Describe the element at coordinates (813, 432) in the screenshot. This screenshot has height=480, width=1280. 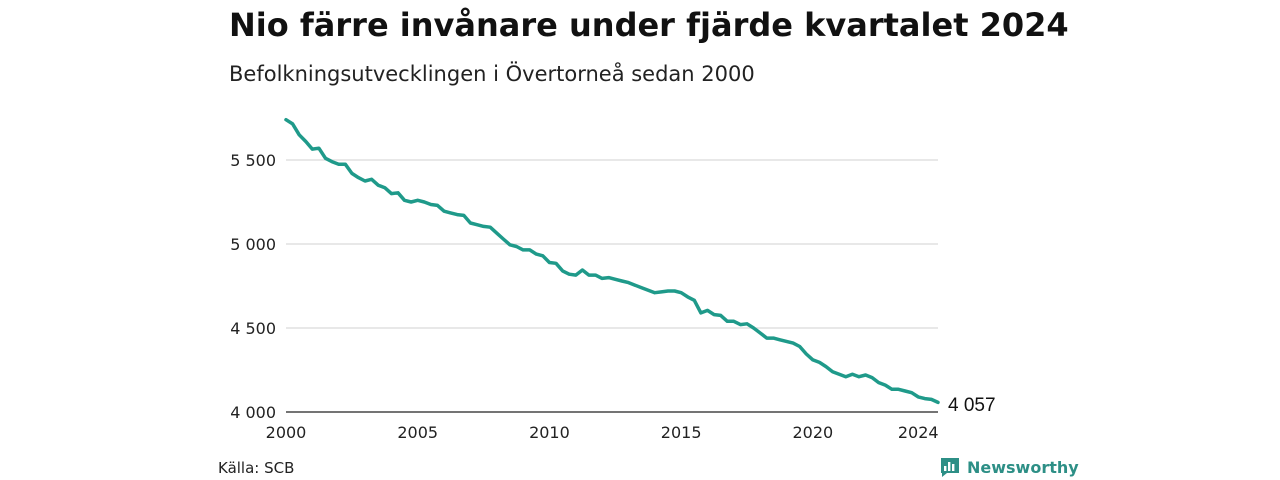
I see `x-tick-label: 2020` at that location.